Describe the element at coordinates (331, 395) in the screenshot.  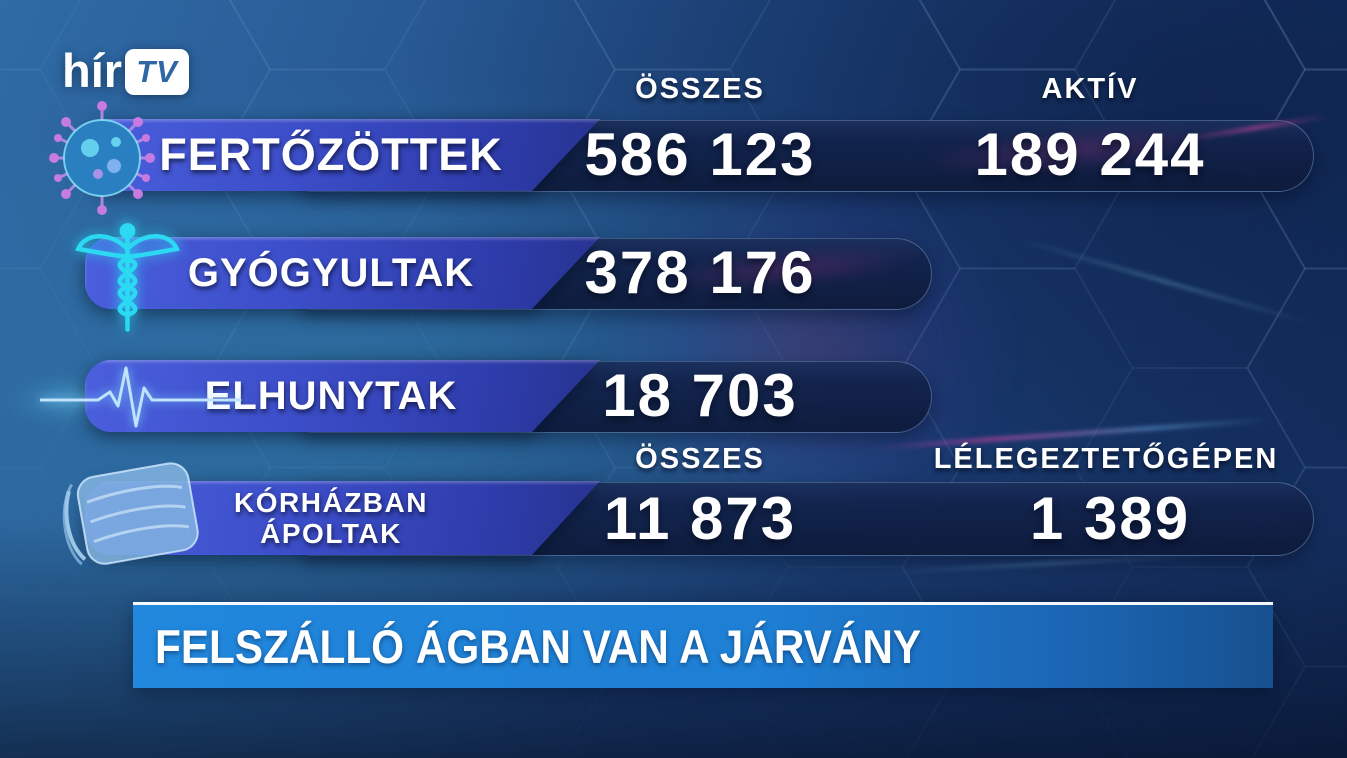
I see `row-label-text: ELHUNYTAK` at that location.